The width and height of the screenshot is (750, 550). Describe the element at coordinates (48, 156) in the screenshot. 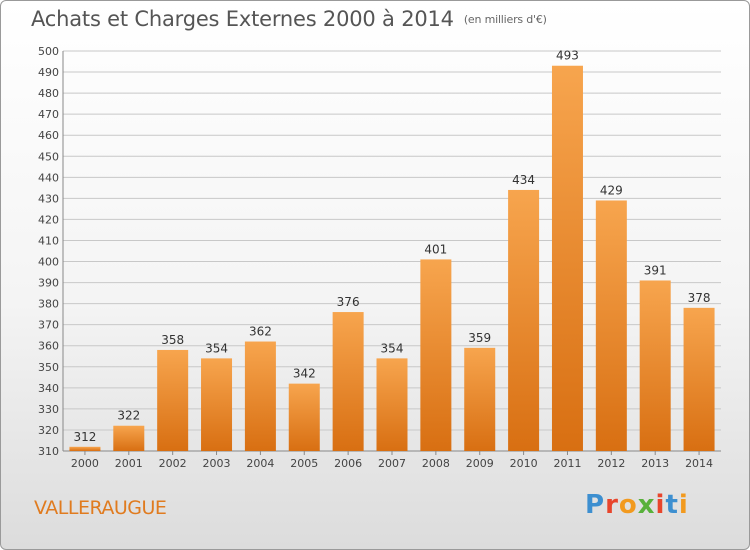

I see `y-tick-label: 450` at that location.